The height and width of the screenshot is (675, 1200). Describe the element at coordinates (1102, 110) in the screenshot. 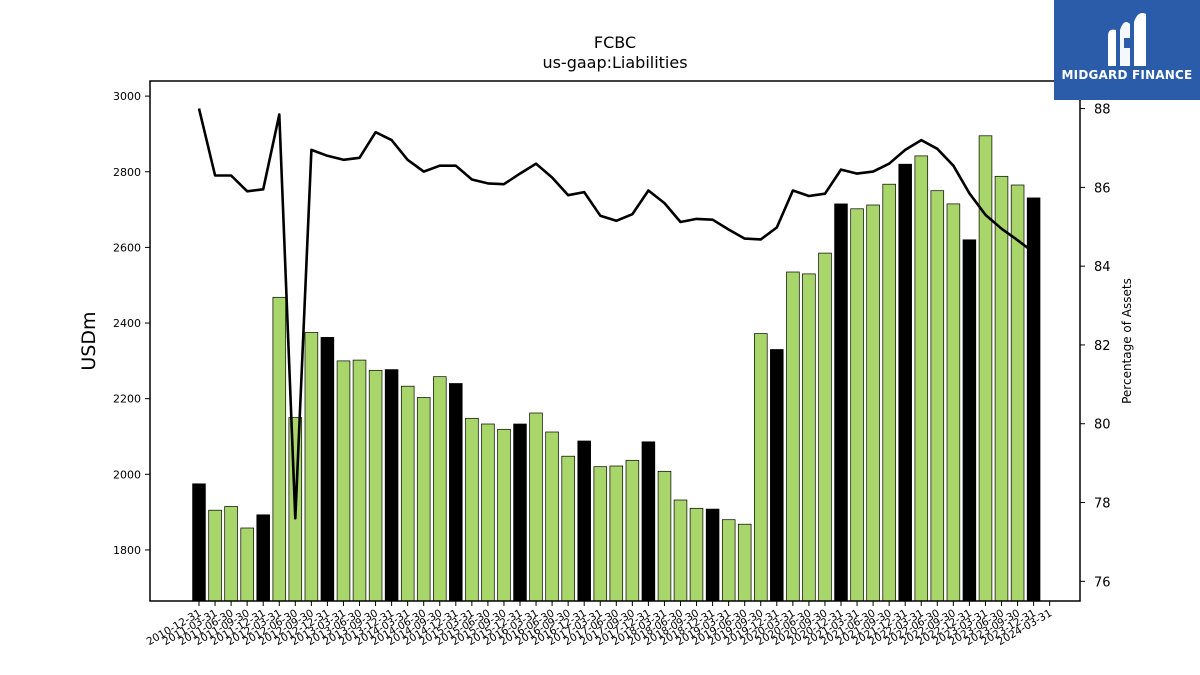

I see `y2-tick-label: 88` at that location.